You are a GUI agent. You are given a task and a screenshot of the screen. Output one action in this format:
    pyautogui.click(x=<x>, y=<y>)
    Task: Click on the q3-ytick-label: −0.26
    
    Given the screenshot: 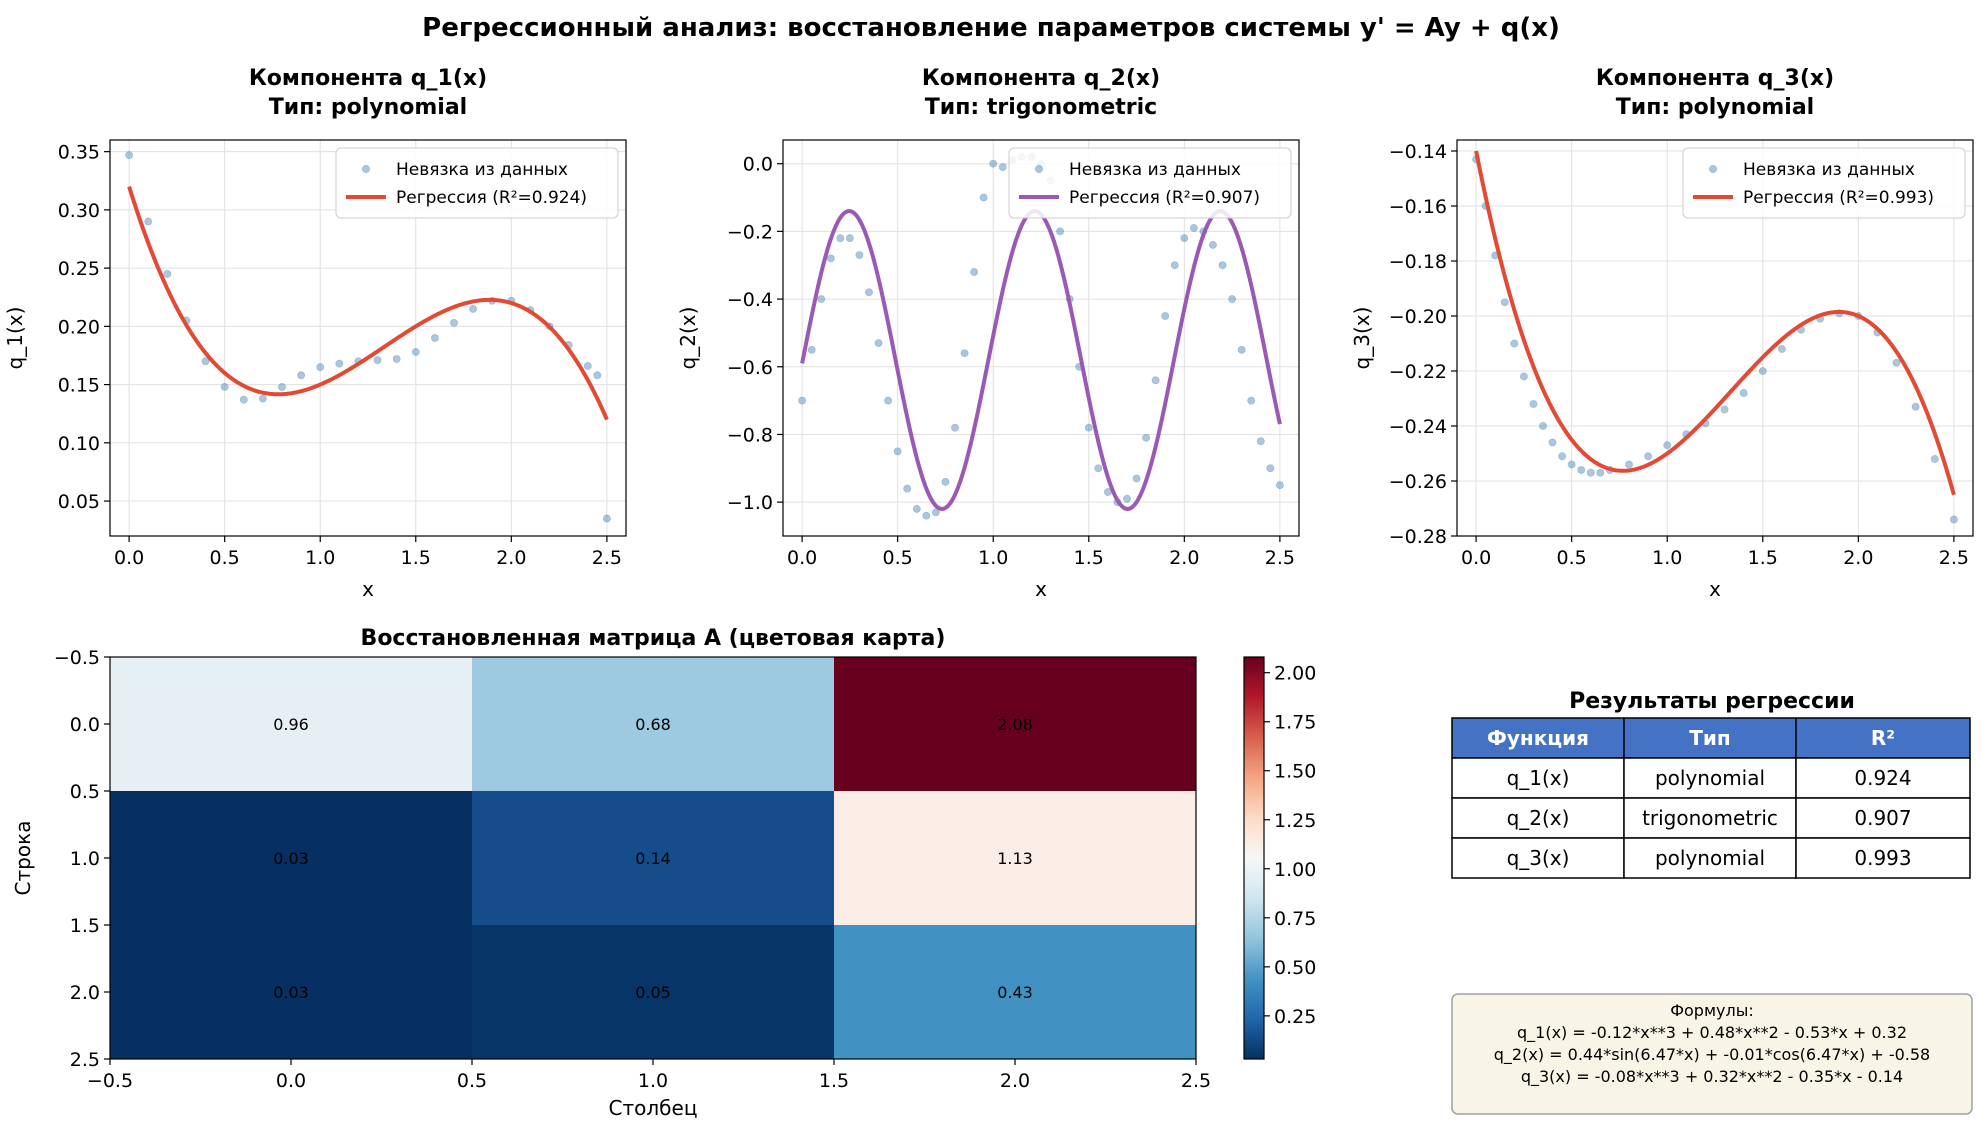 What is the action you would take?
    pyautogui.click(x=1418, y=482)
    